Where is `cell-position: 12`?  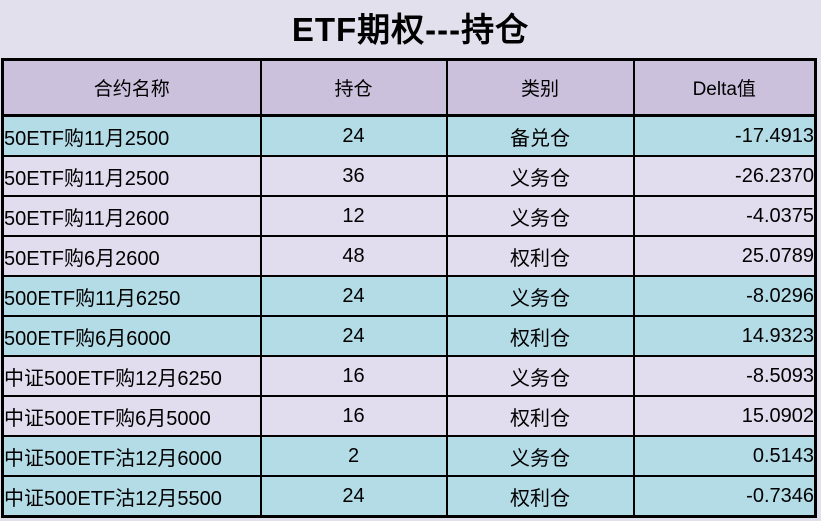 cell-position: 12 is located at coordinates (353, 216).